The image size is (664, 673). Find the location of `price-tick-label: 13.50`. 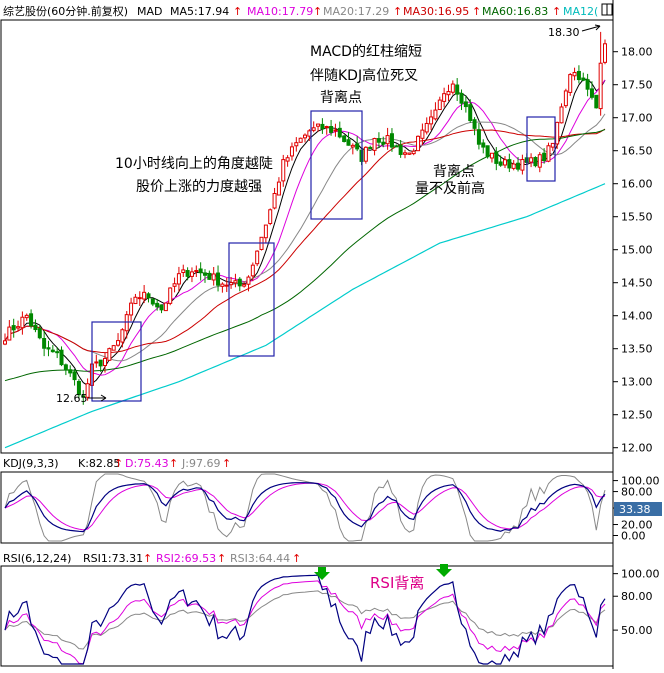

price-tick-label: 13.50 is located at coordinates (637, 349).